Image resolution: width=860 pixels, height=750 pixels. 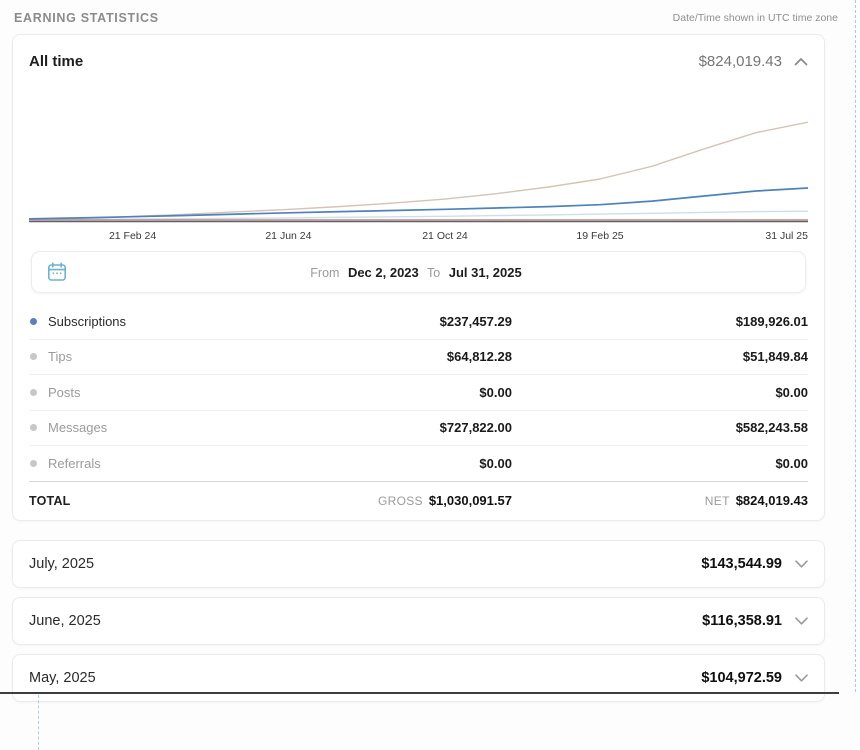 I want to click on legend-toggle-posts: Posts, so click(x=161, y=392).